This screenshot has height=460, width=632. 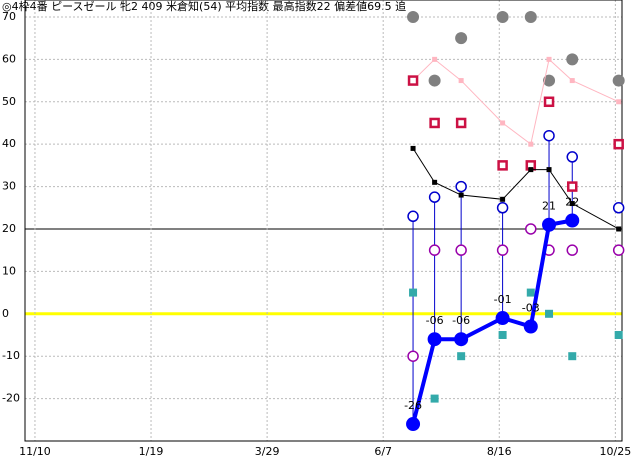 I want to click on x-tick-label: 10/25, so click(x=616, y=451).